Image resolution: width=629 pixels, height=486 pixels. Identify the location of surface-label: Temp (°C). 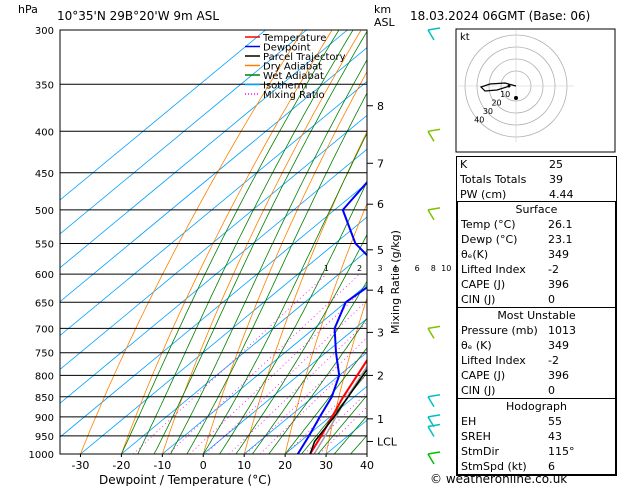
(488, 224).